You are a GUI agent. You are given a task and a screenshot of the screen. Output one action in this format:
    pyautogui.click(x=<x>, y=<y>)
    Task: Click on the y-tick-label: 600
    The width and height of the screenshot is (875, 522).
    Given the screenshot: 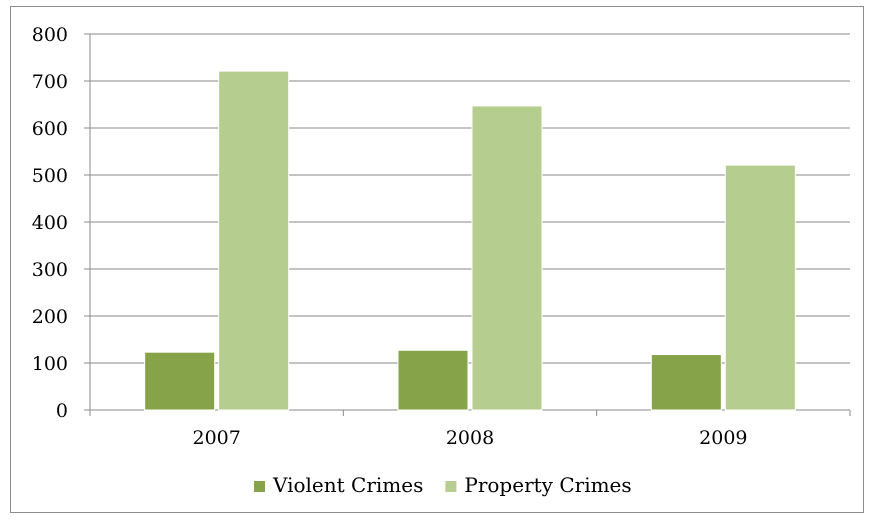 What is the action you would take?
    pyautogui.click(x=50, y=129)
    